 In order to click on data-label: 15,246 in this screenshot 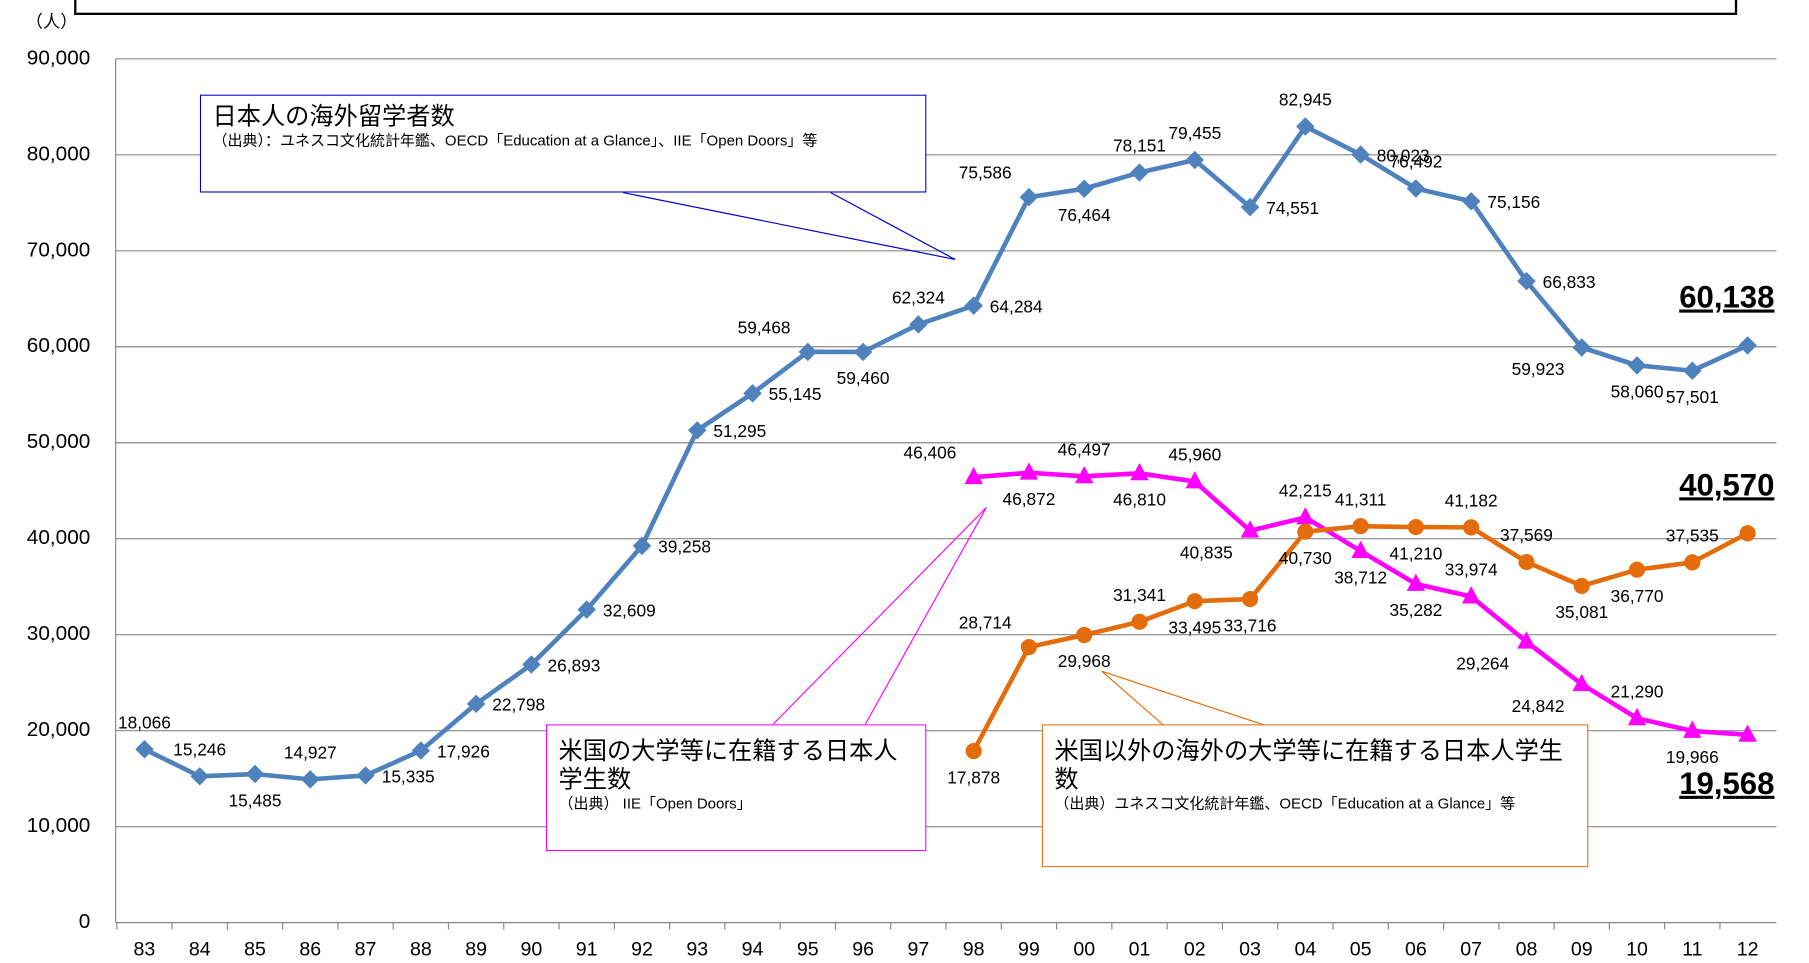, I will do `click(199, 749)`.